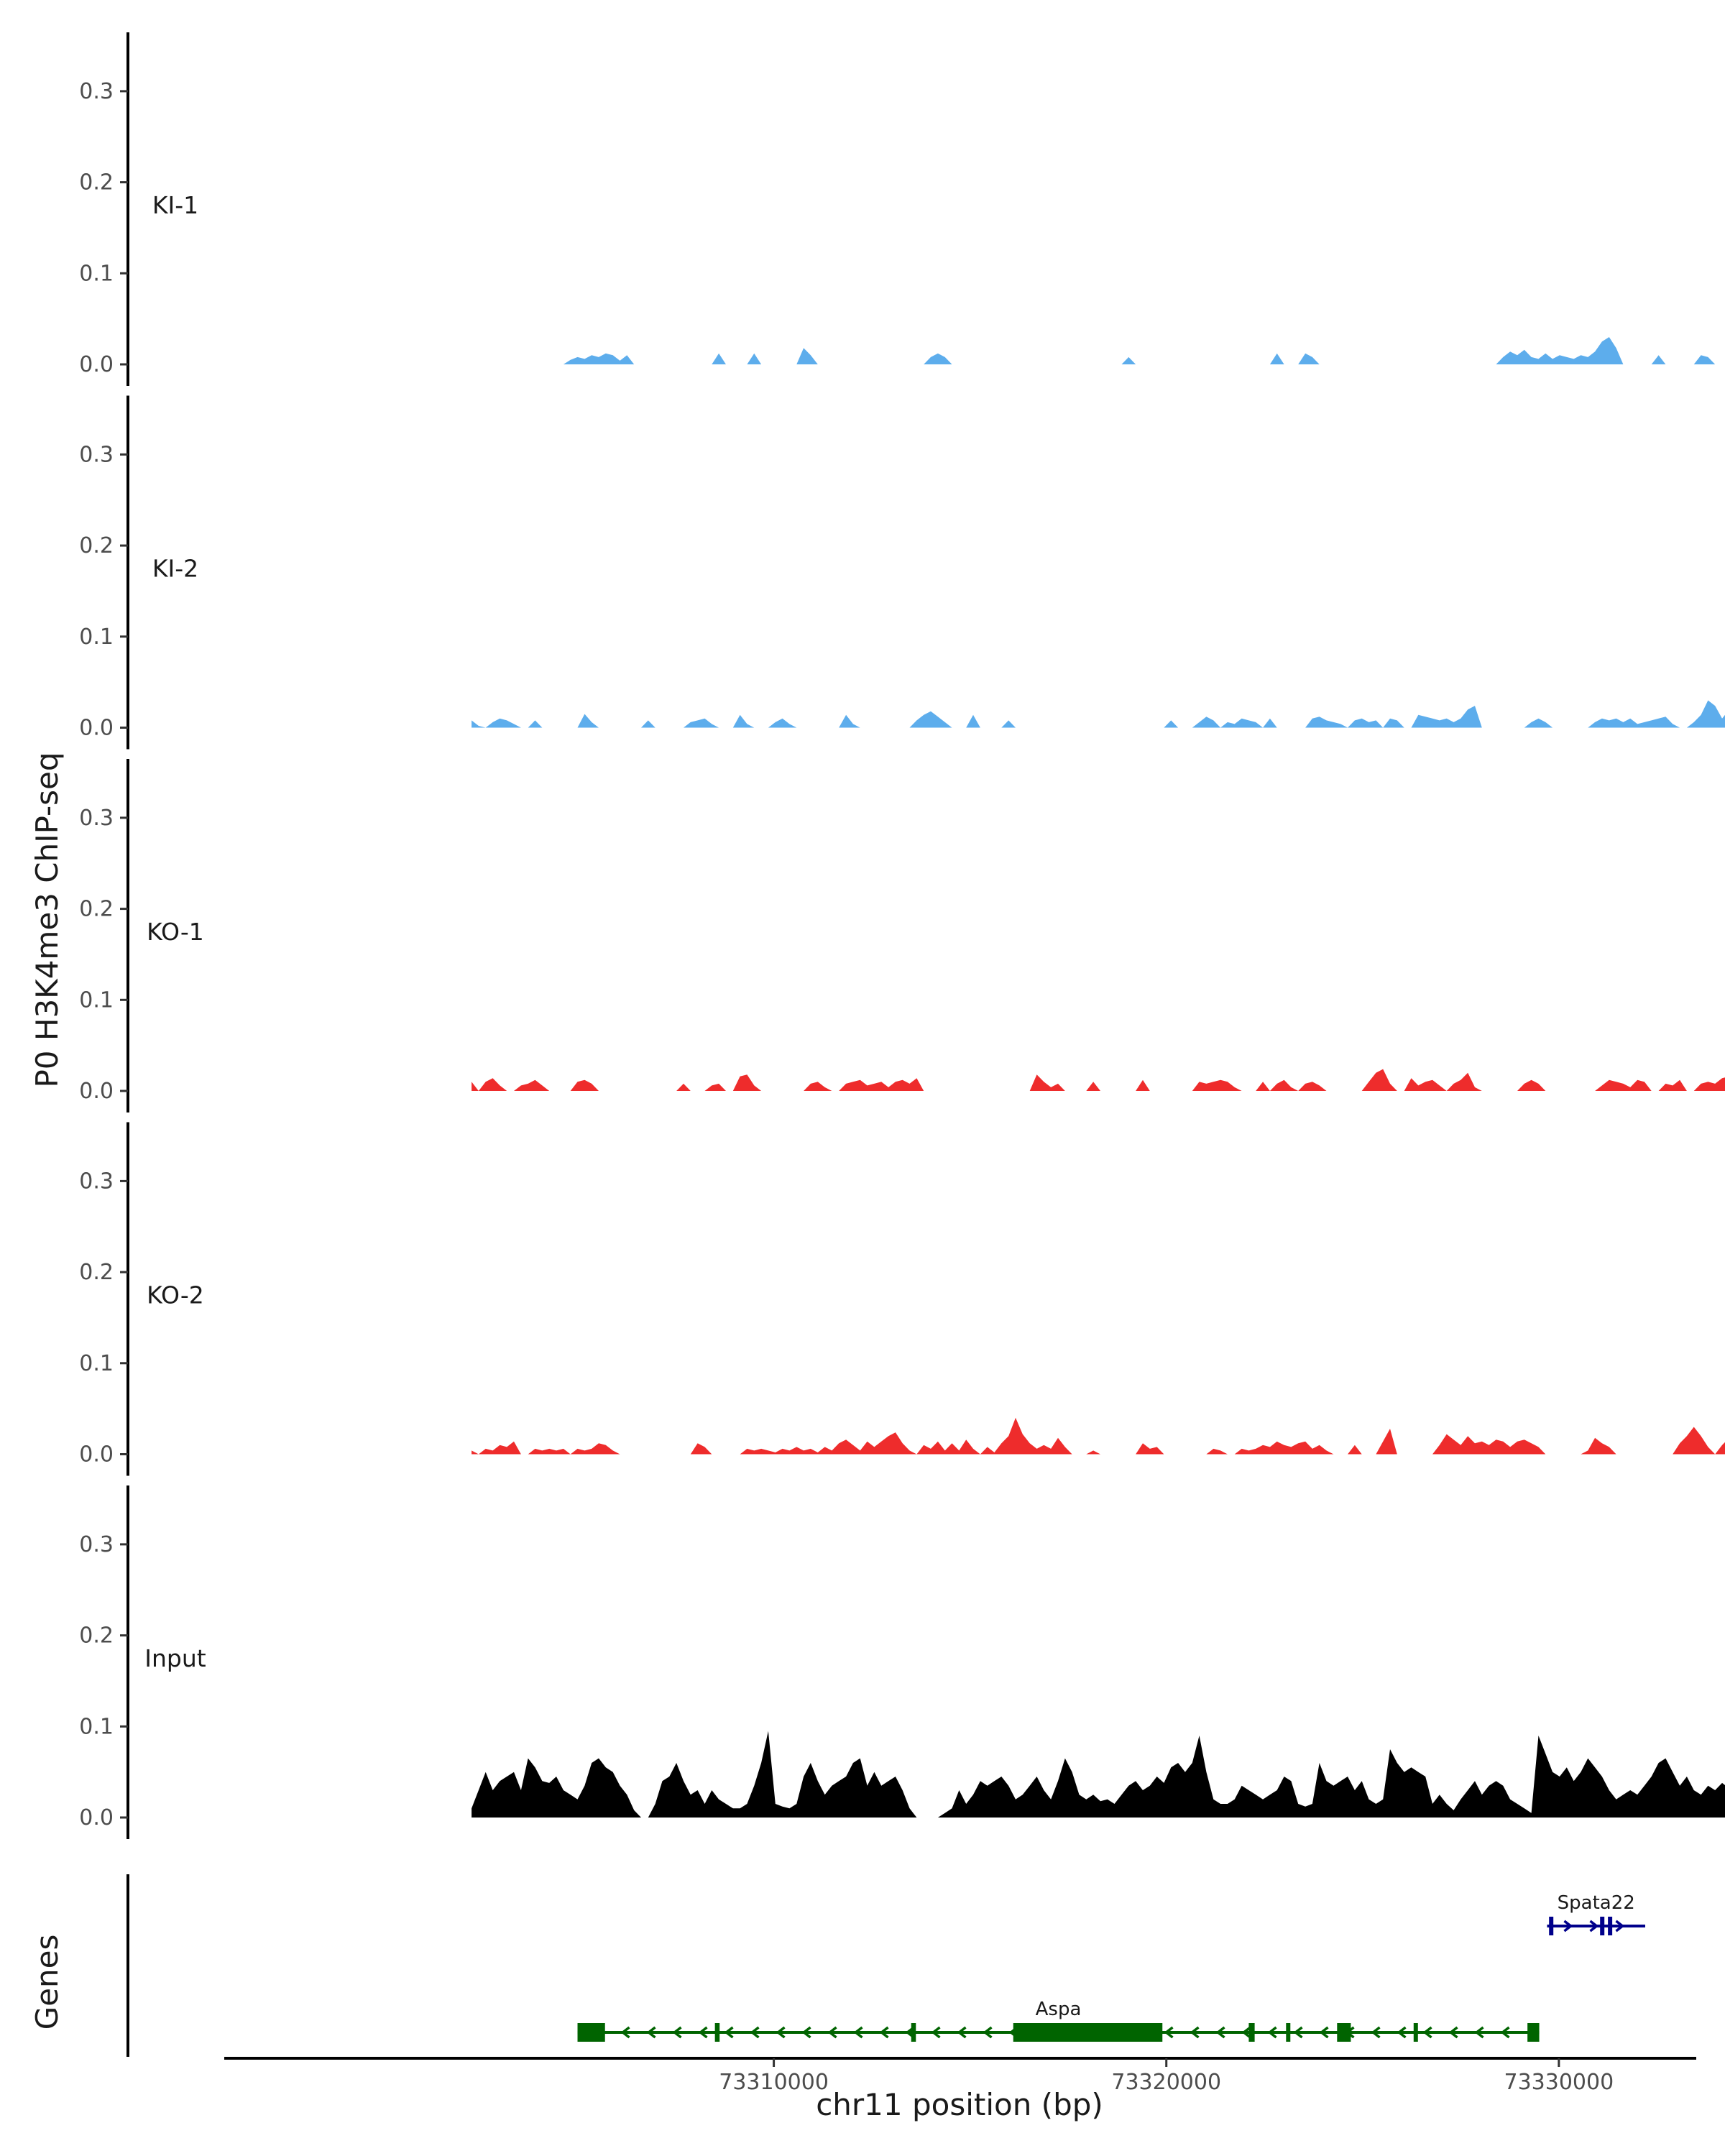 The image size is (1725, 2156). Describe the element at coordinates (960, 2076) in the screenshot. I see `x-axis: 73310000 73320000 73330000` at that location.